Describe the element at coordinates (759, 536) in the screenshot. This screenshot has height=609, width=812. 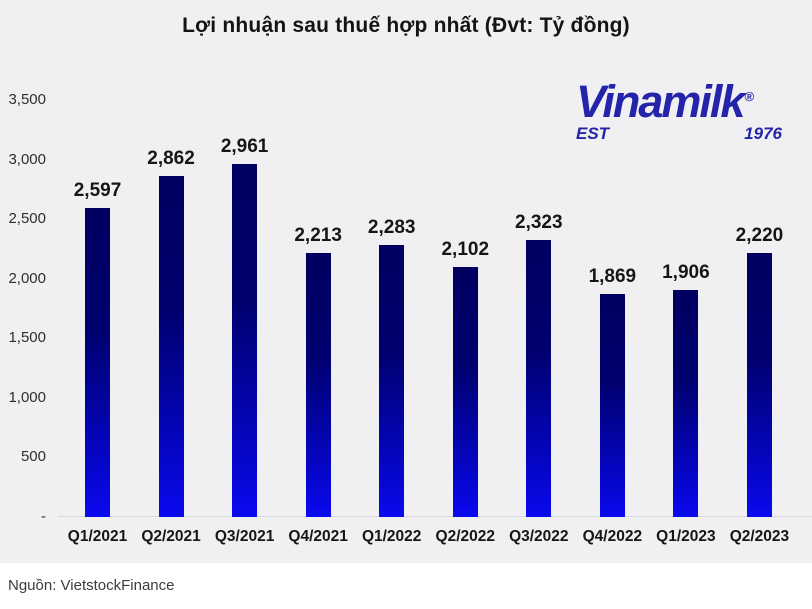
I see `x-axis-tick-label: Q2/2023` at that location.